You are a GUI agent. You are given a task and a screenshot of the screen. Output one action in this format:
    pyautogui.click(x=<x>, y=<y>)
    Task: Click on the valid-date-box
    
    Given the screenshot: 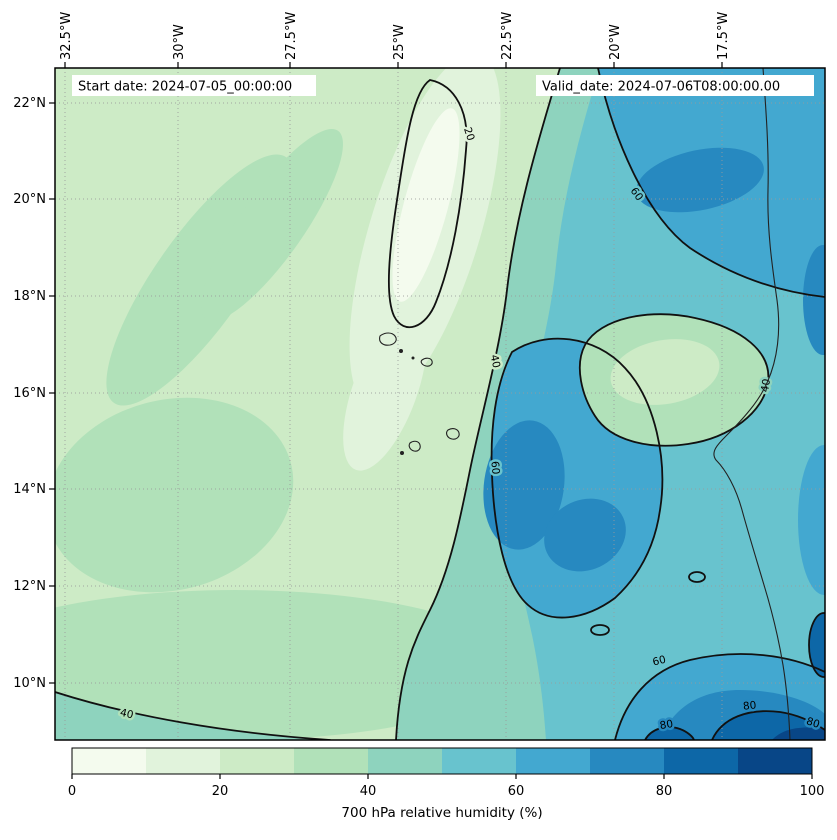 What is the action you would take?
    pyautogui.click(x=675, y=85)
    